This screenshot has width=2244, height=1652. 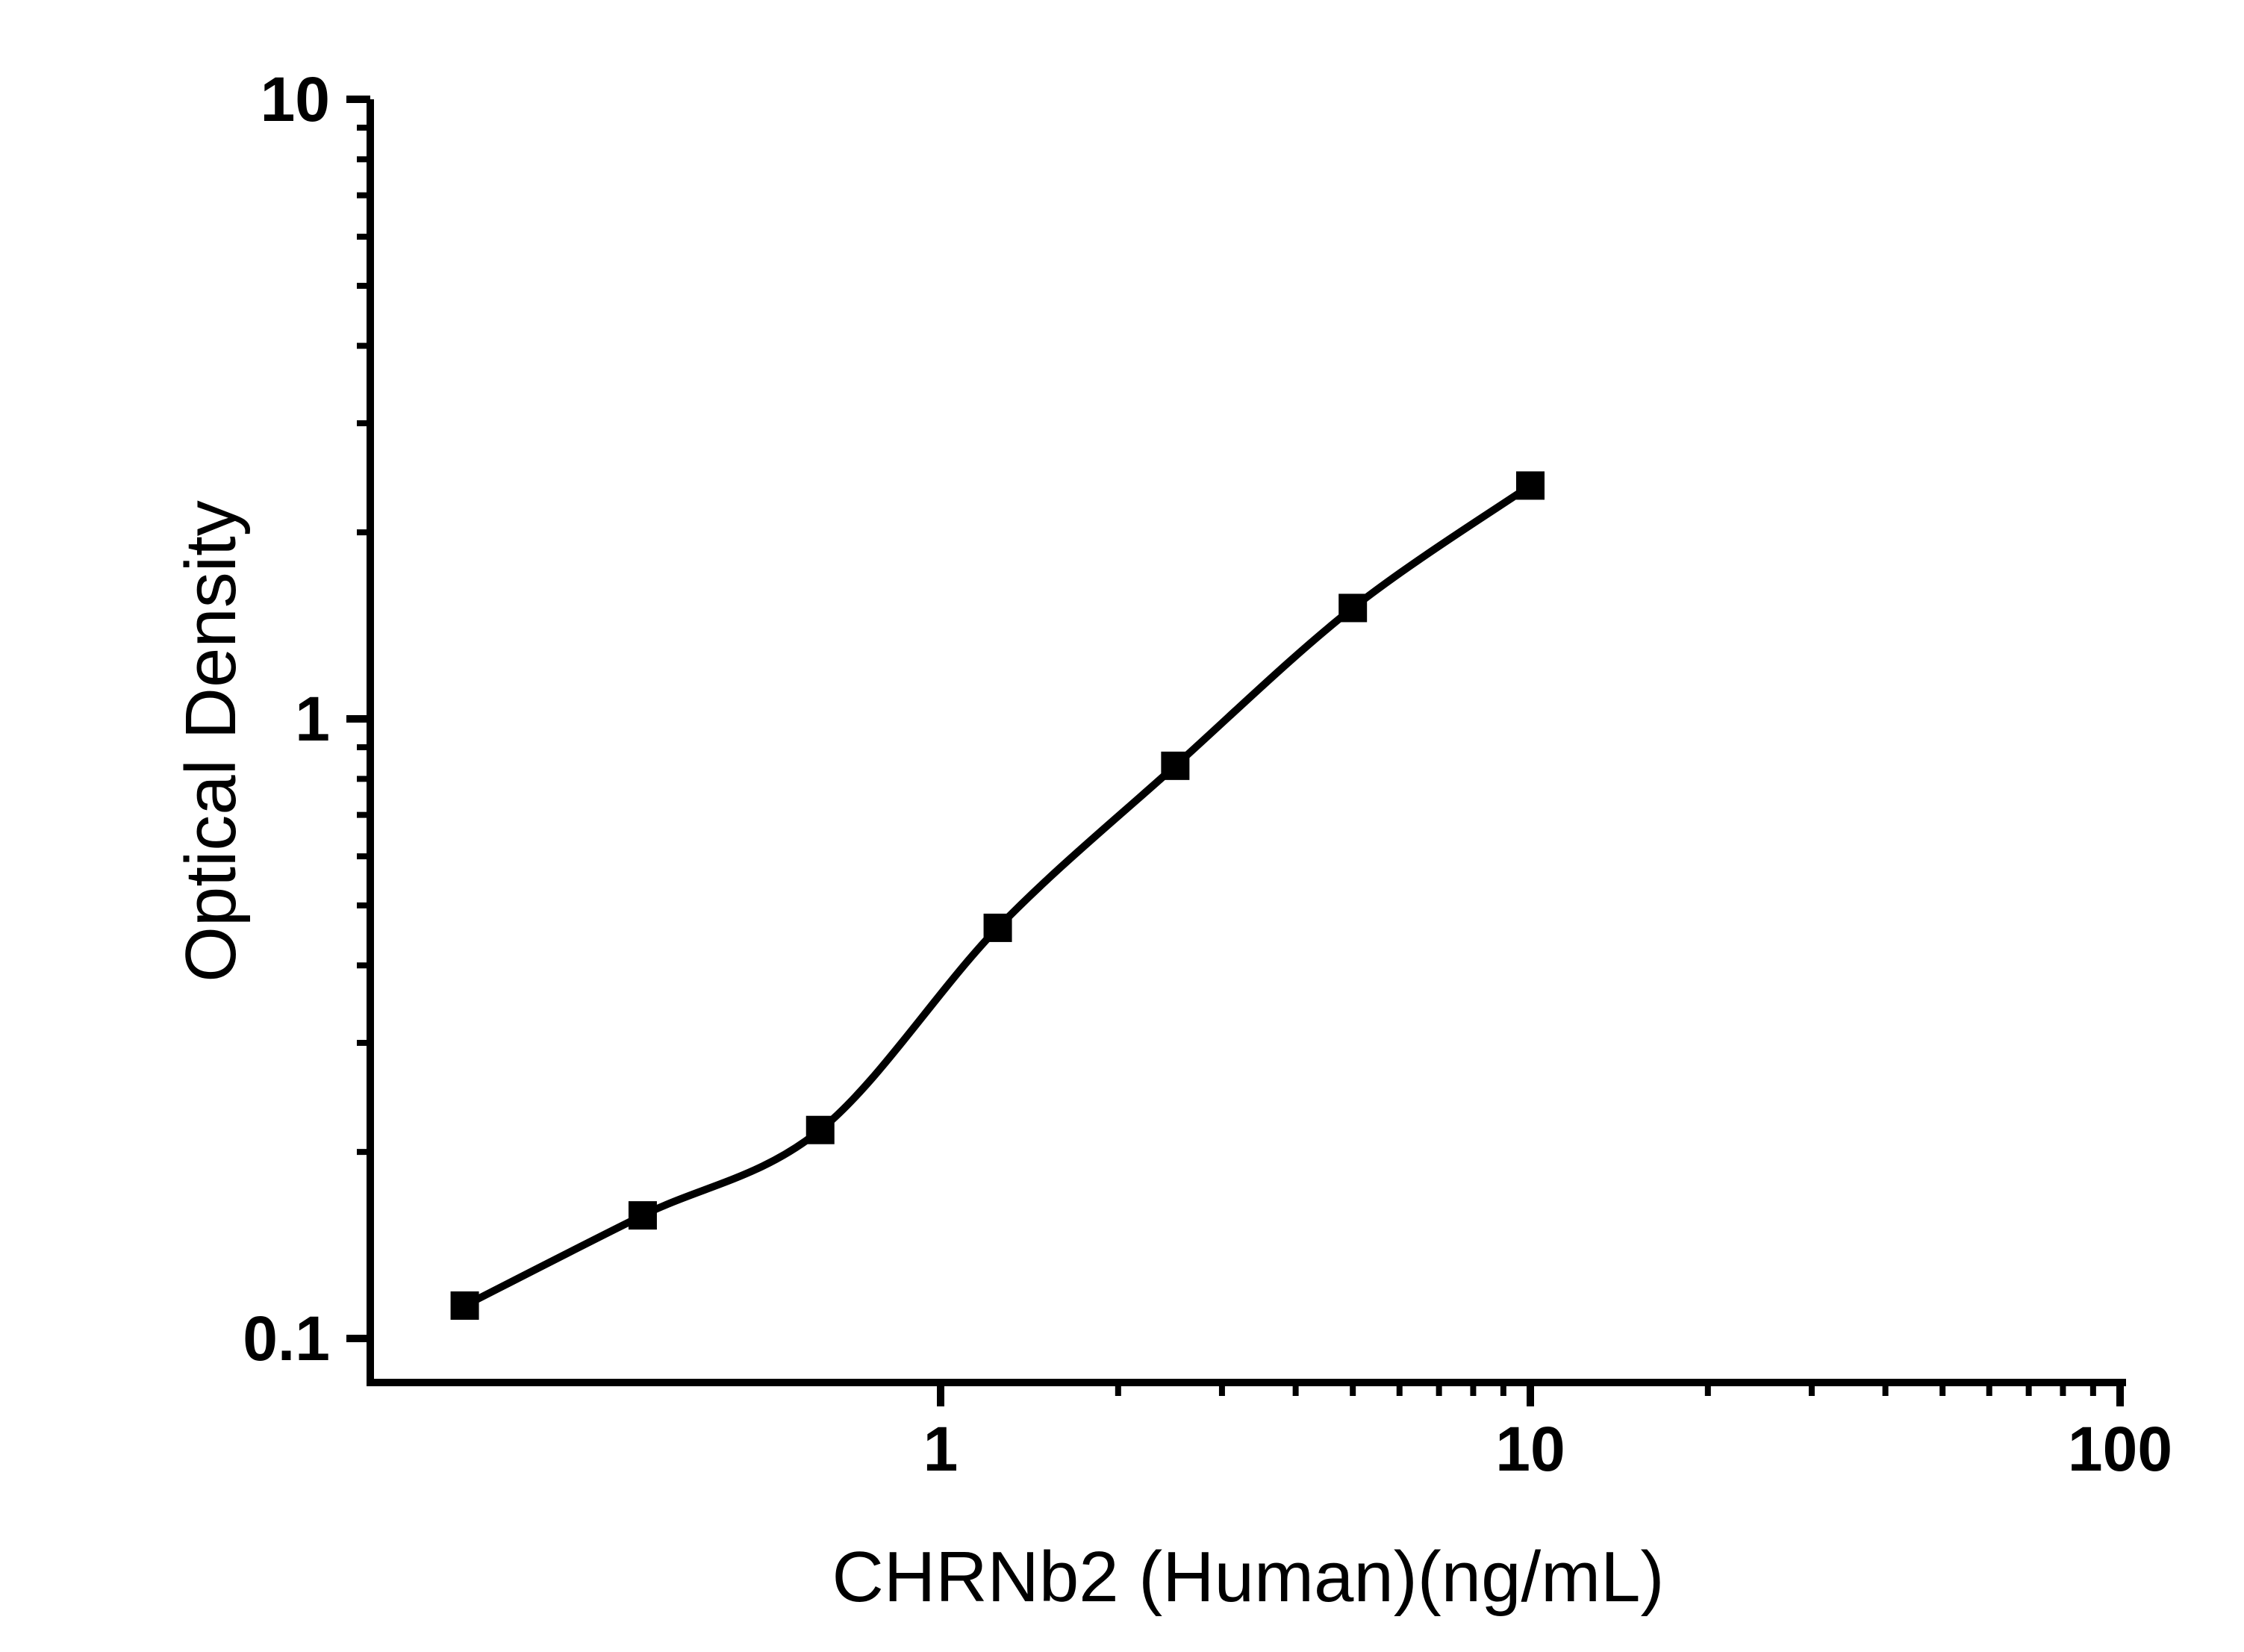 What do you see at coordinates (2120, 1449) in the screenshot?
I see `x-tick-label: 100` at bounding box center [2120, 1449].